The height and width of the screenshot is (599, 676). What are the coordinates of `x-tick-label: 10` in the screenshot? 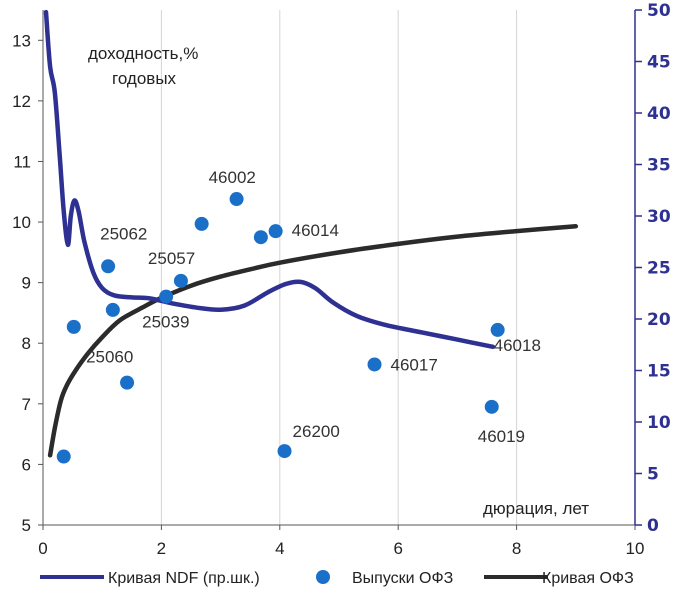 It's located at (635, 548).